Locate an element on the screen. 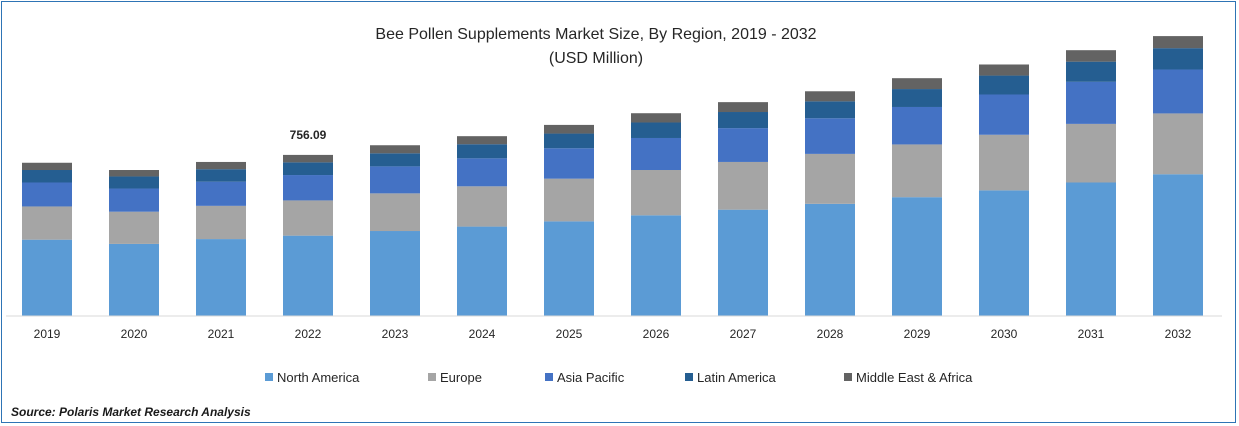 The height and width of the screenshot is (426, 1239). x-tick-label-2026: 2026 is located at coordinates (656, 334).